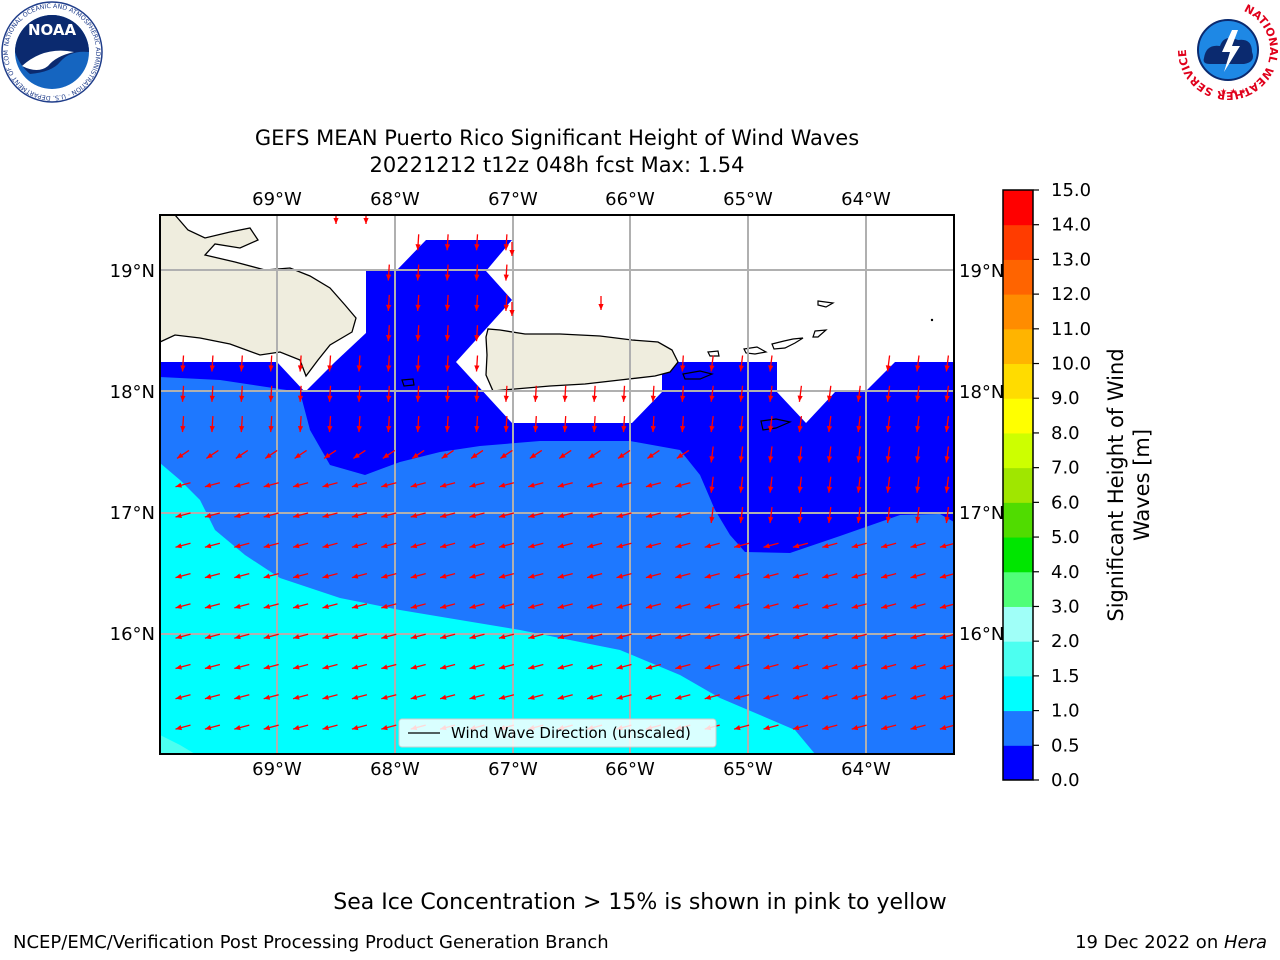  Describe the element at coordinates (866, 769) in the screenshot. I see `lon-label-bottom: 64°W` at that location.